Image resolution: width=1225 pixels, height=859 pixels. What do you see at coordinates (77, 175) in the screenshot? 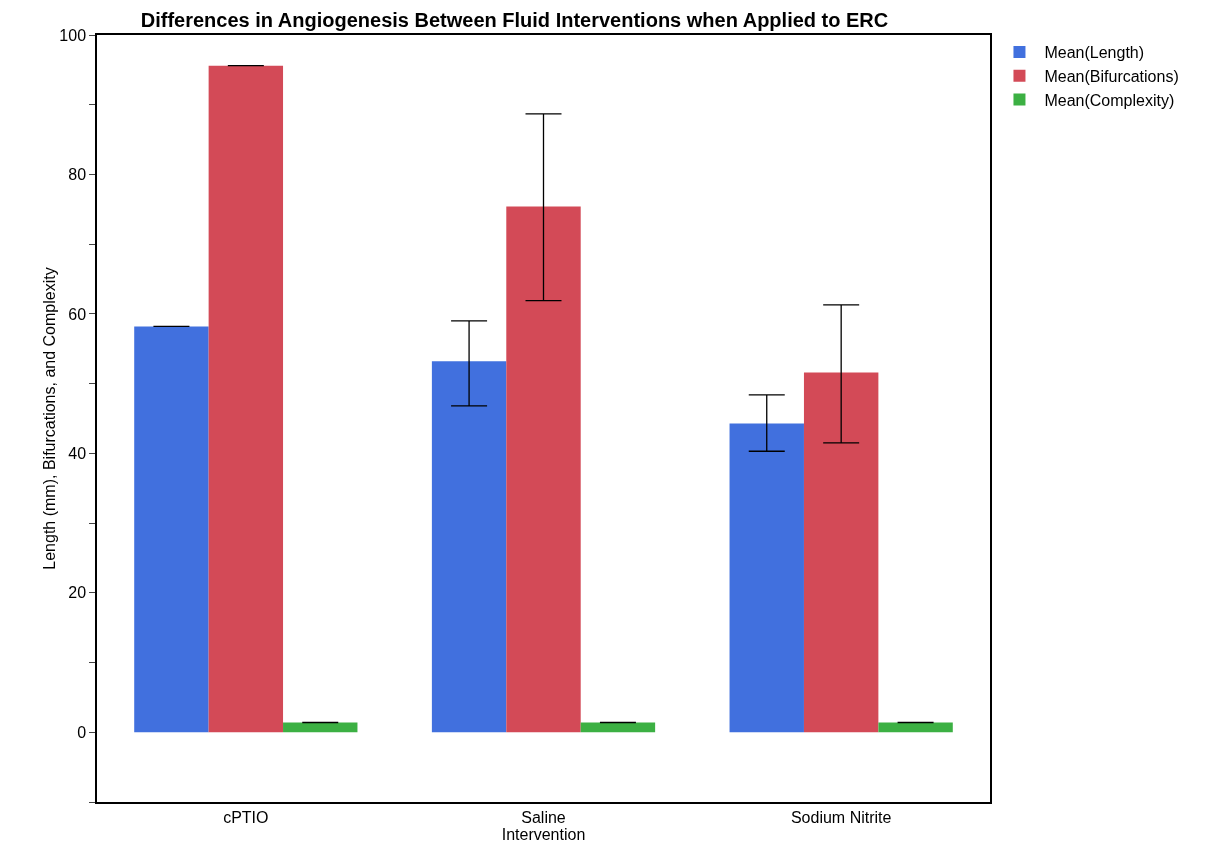
I see `y-tick-label: 80` at bounding box center [77, 175].